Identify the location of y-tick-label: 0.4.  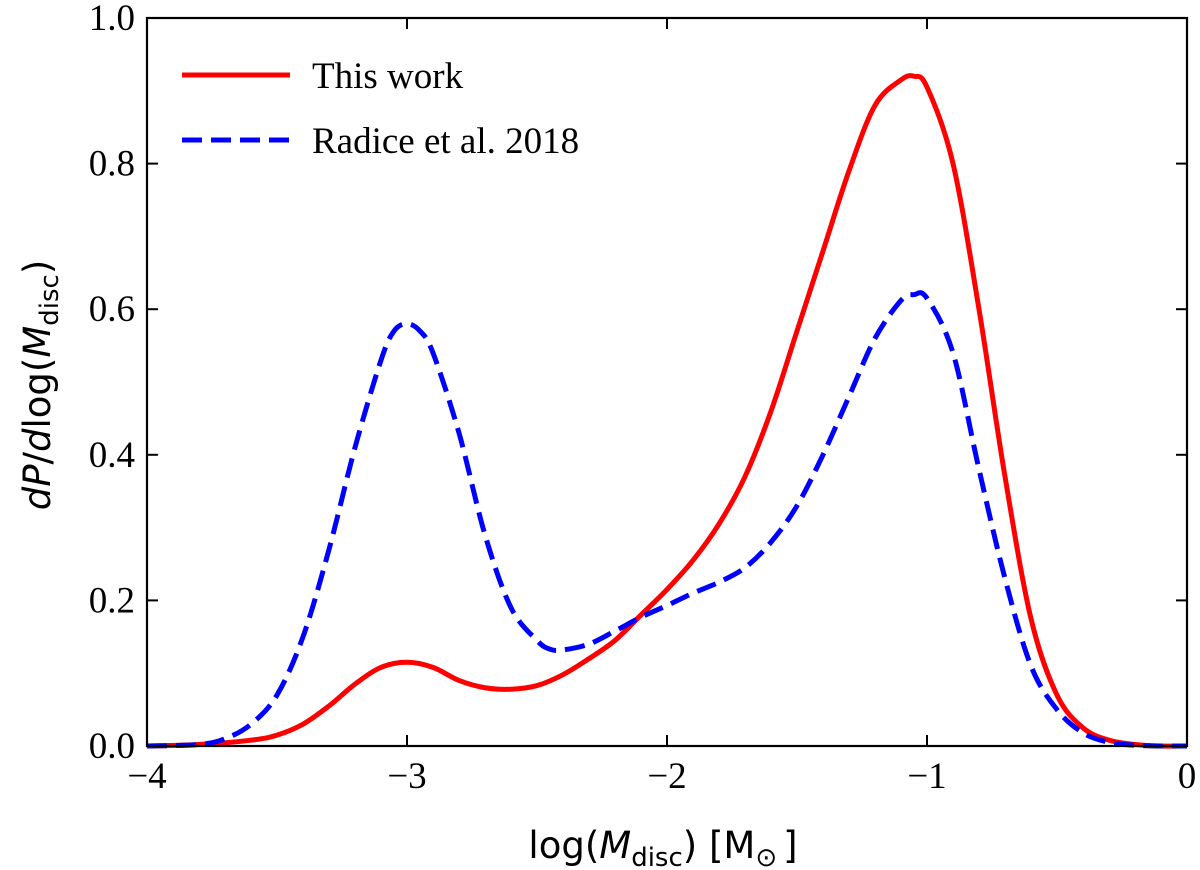
(112, 455).